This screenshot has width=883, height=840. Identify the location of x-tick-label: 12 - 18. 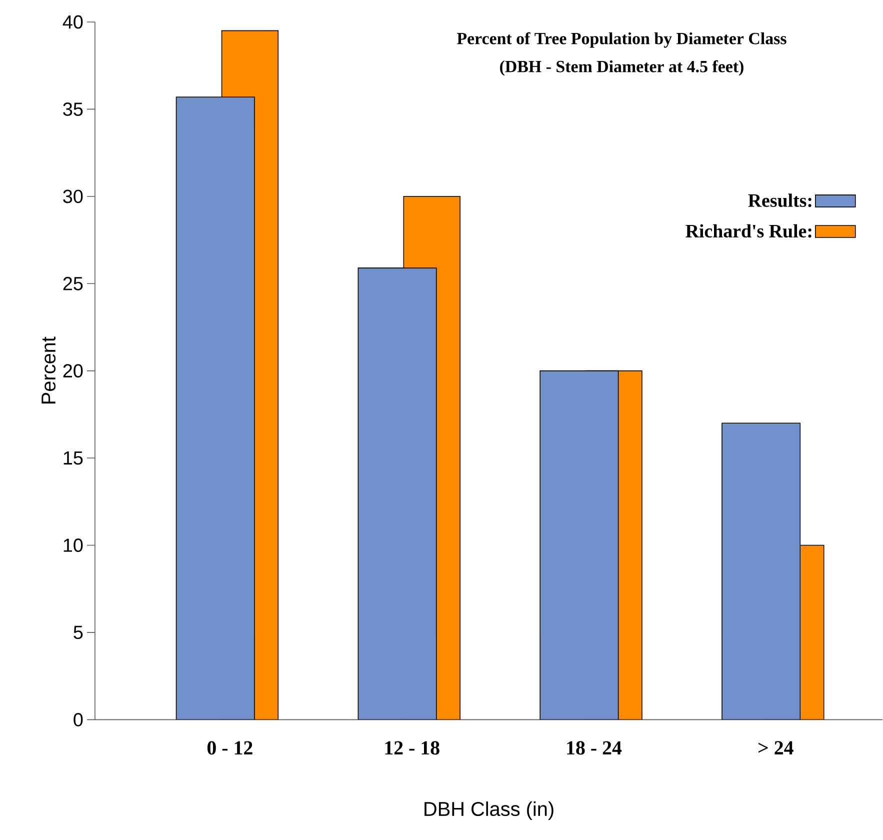
(412, 748).